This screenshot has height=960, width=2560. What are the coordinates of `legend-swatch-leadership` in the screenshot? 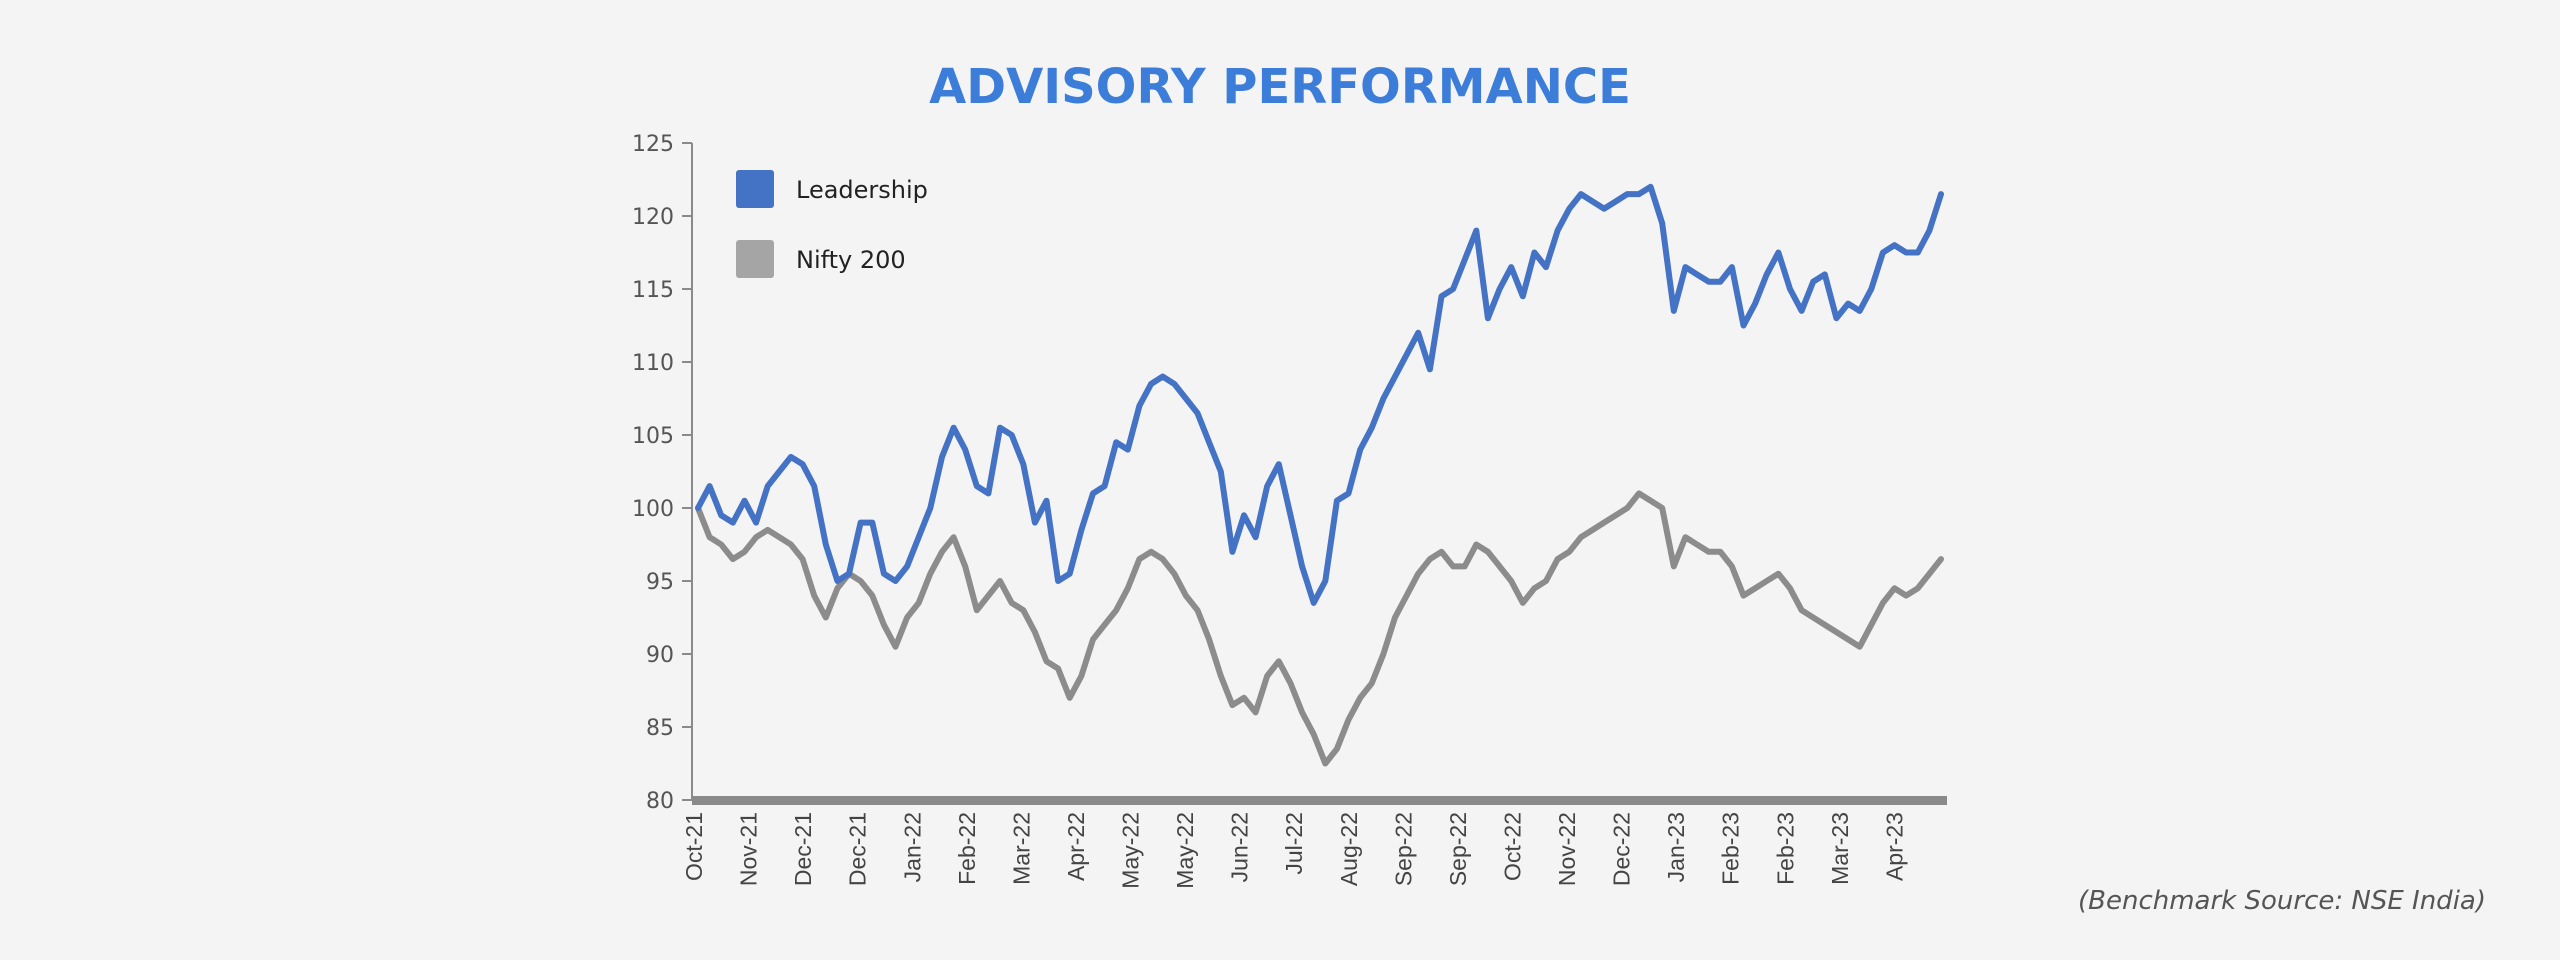 It's located at (755, 189).